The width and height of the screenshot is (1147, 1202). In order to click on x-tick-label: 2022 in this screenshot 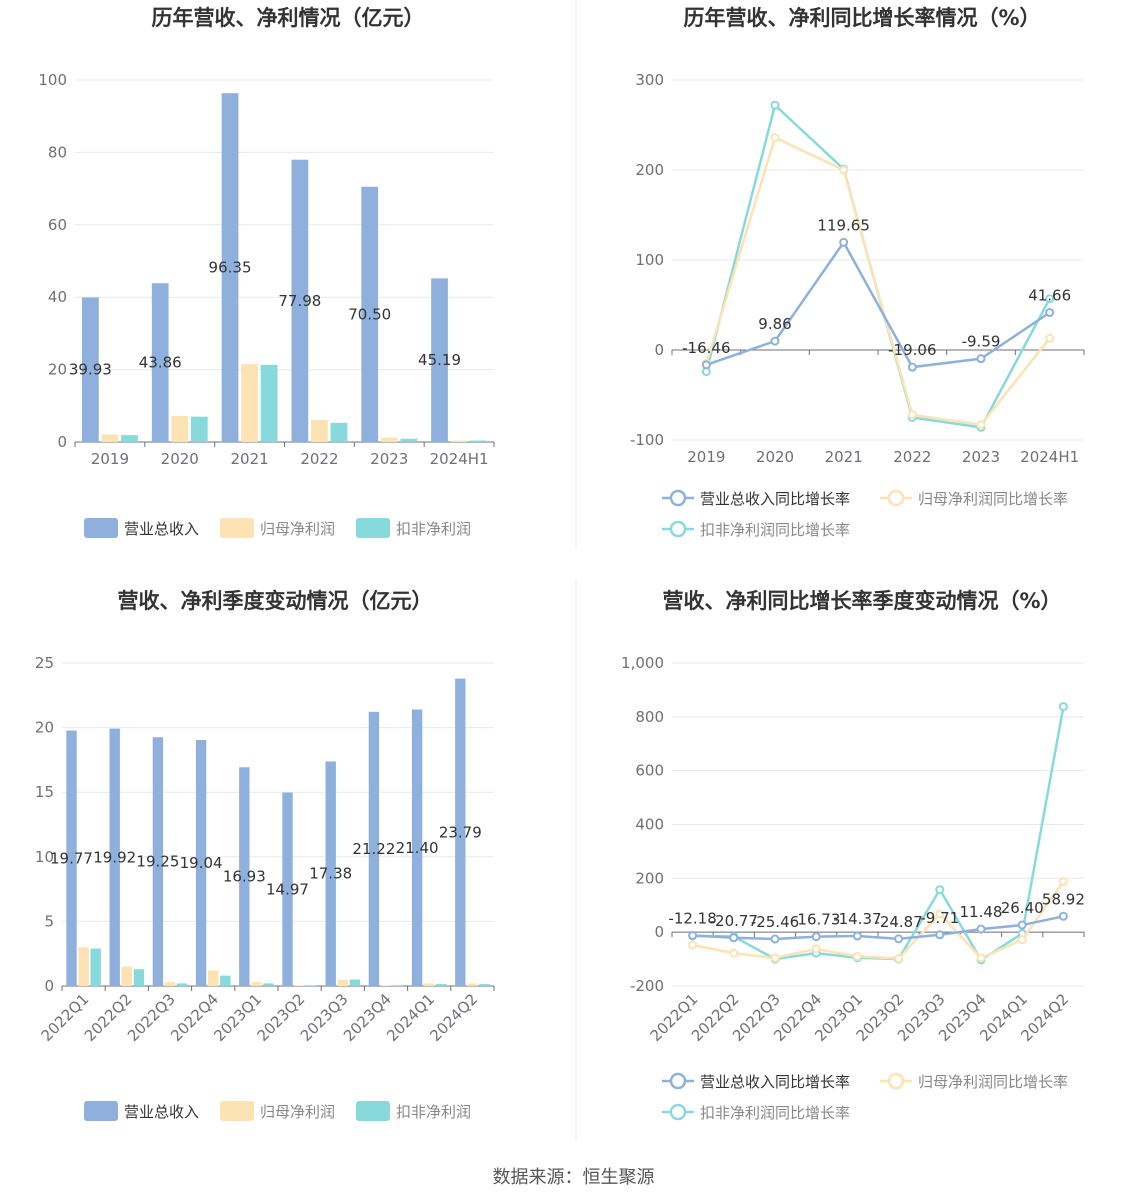, I will do `click(319, 459)`.